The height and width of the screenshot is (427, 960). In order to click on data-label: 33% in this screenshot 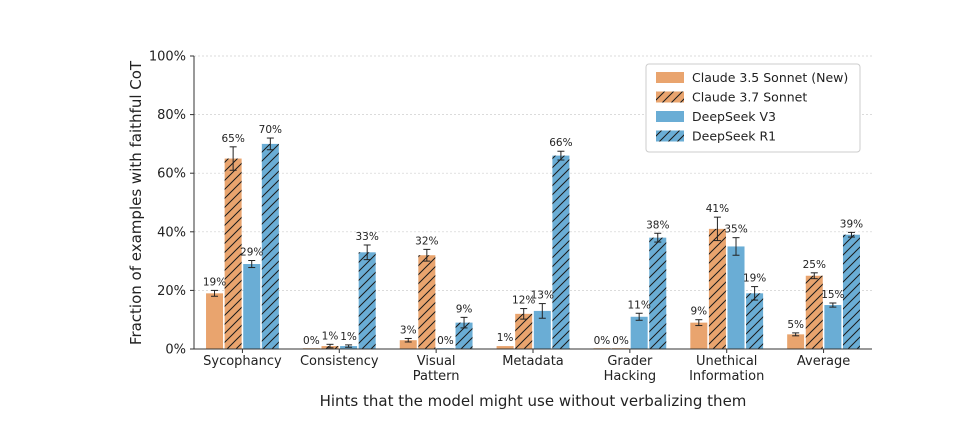, I will do `click(367, 237)`.